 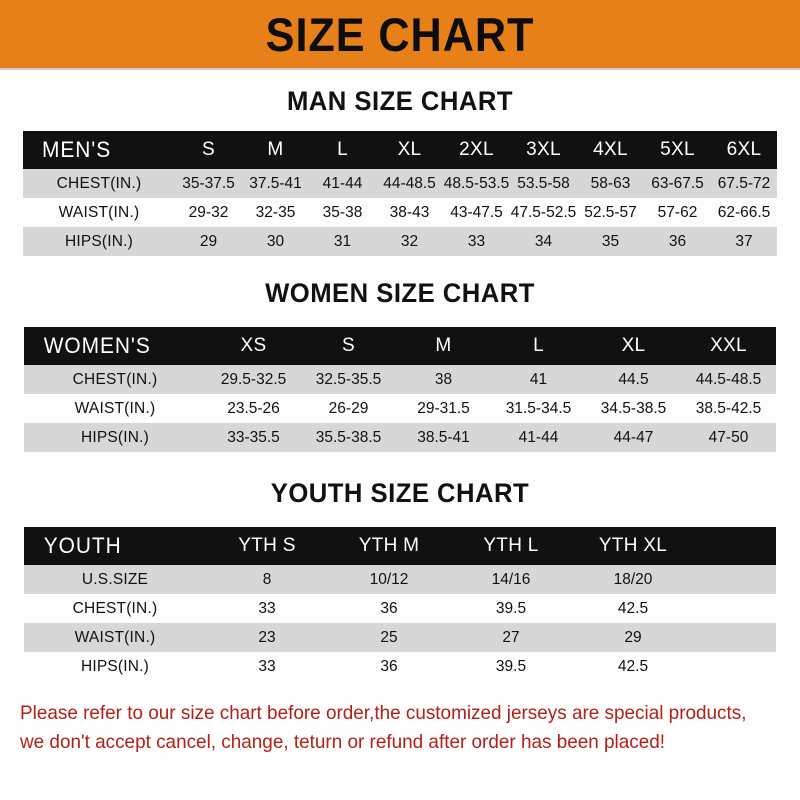 I want to click on men-size-col-4: 2XL, so click(x=476, y=149).